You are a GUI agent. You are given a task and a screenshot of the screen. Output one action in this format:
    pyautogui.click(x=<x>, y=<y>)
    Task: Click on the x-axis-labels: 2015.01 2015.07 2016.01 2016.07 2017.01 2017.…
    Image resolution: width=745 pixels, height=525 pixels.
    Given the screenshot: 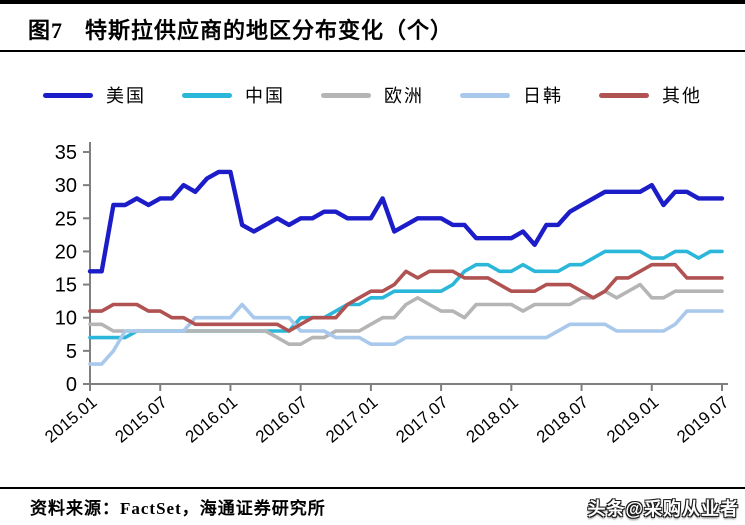 What is the action you would take?
    pyautogui.click(x=387, y=415)
    